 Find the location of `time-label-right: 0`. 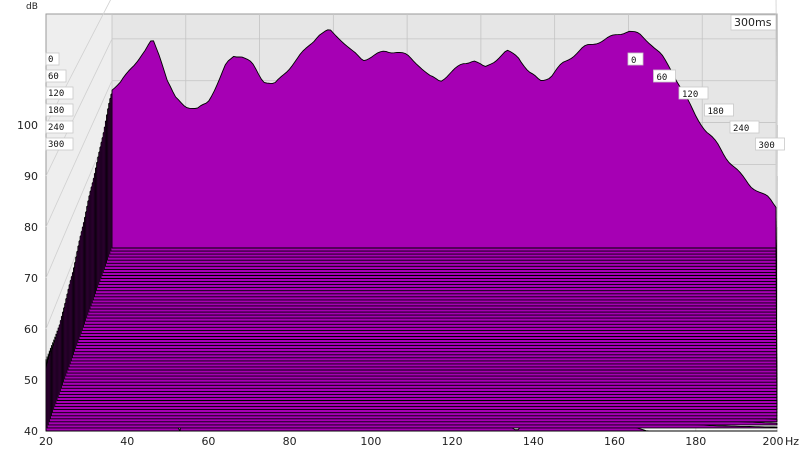

time-label-right: 0 is located at coordinates (633, 61).